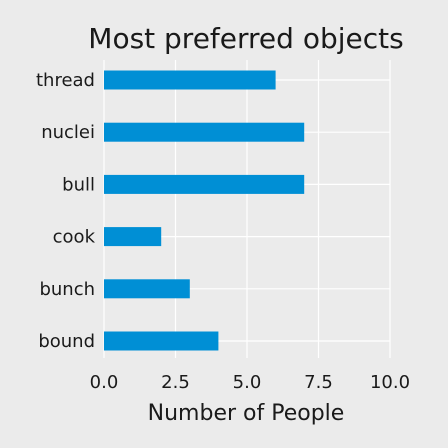 The image size is (448, 448). Describe the element at coordinates (78, 184) in the screenshot. I see `y-tick-label-bull: bull` at that location.